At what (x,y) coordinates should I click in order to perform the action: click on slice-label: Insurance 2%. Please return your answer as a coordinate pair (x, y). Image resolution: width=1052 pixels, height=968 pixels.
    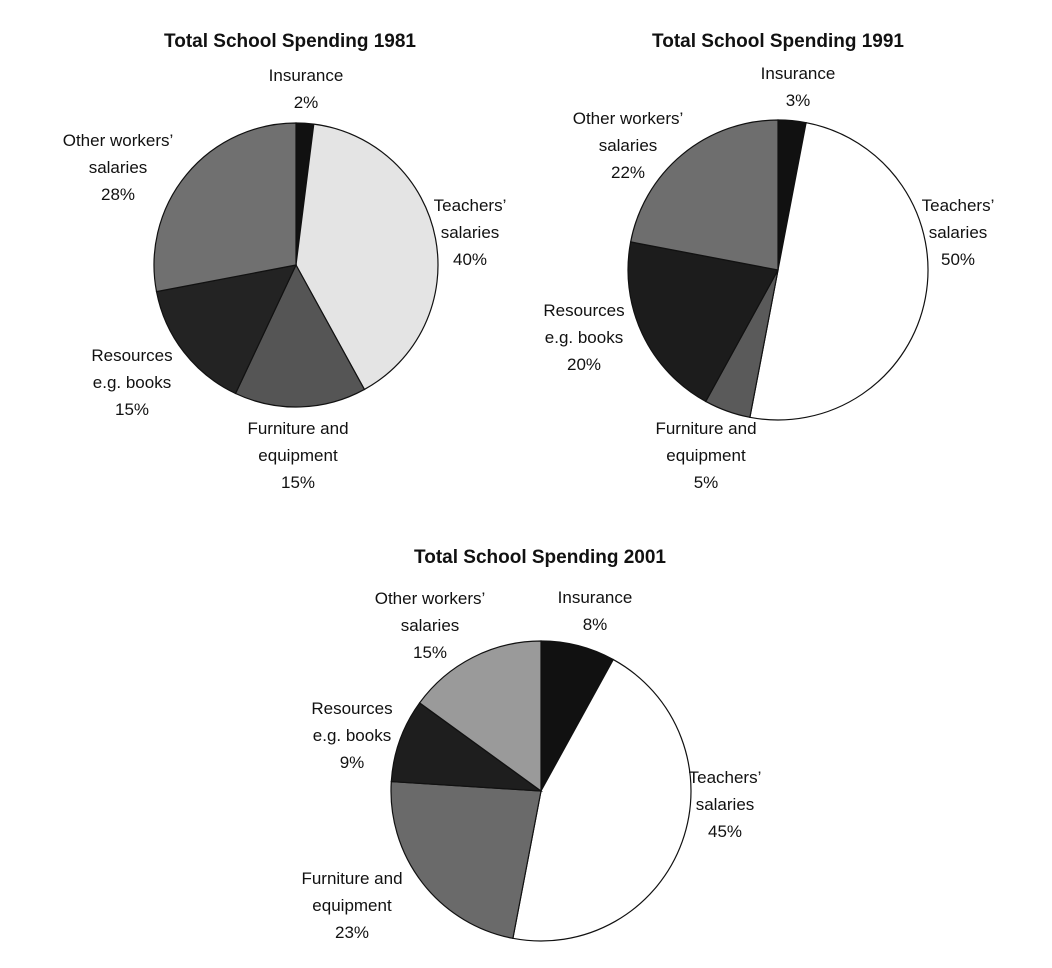
    Looking at the image, I should click on (306, 89).